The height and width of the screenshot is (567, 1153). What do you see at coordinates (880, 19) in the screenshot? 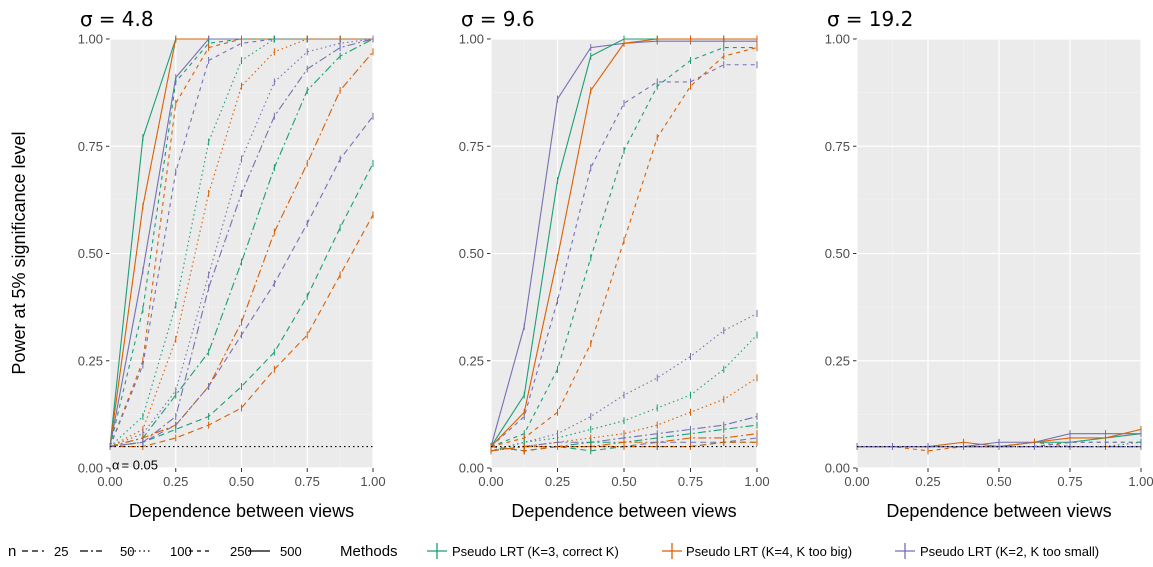
I see `panel-title-value: = 19.2` at bounding box center [880, 19].